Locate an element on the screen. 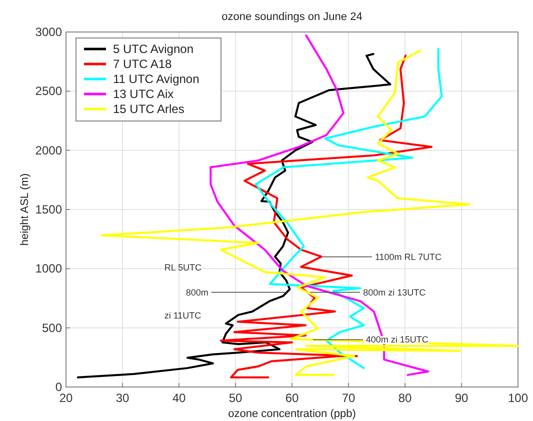 This screenshot has width=533, height=421. x-tick-label: 100 is located at coordinates (518, 398).